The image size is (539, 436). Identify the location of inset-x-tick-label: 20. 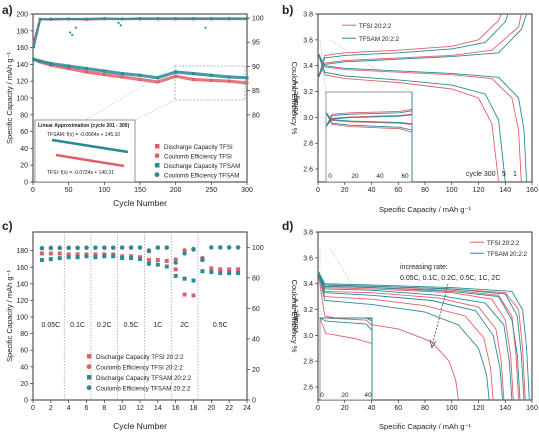
(355, 176).